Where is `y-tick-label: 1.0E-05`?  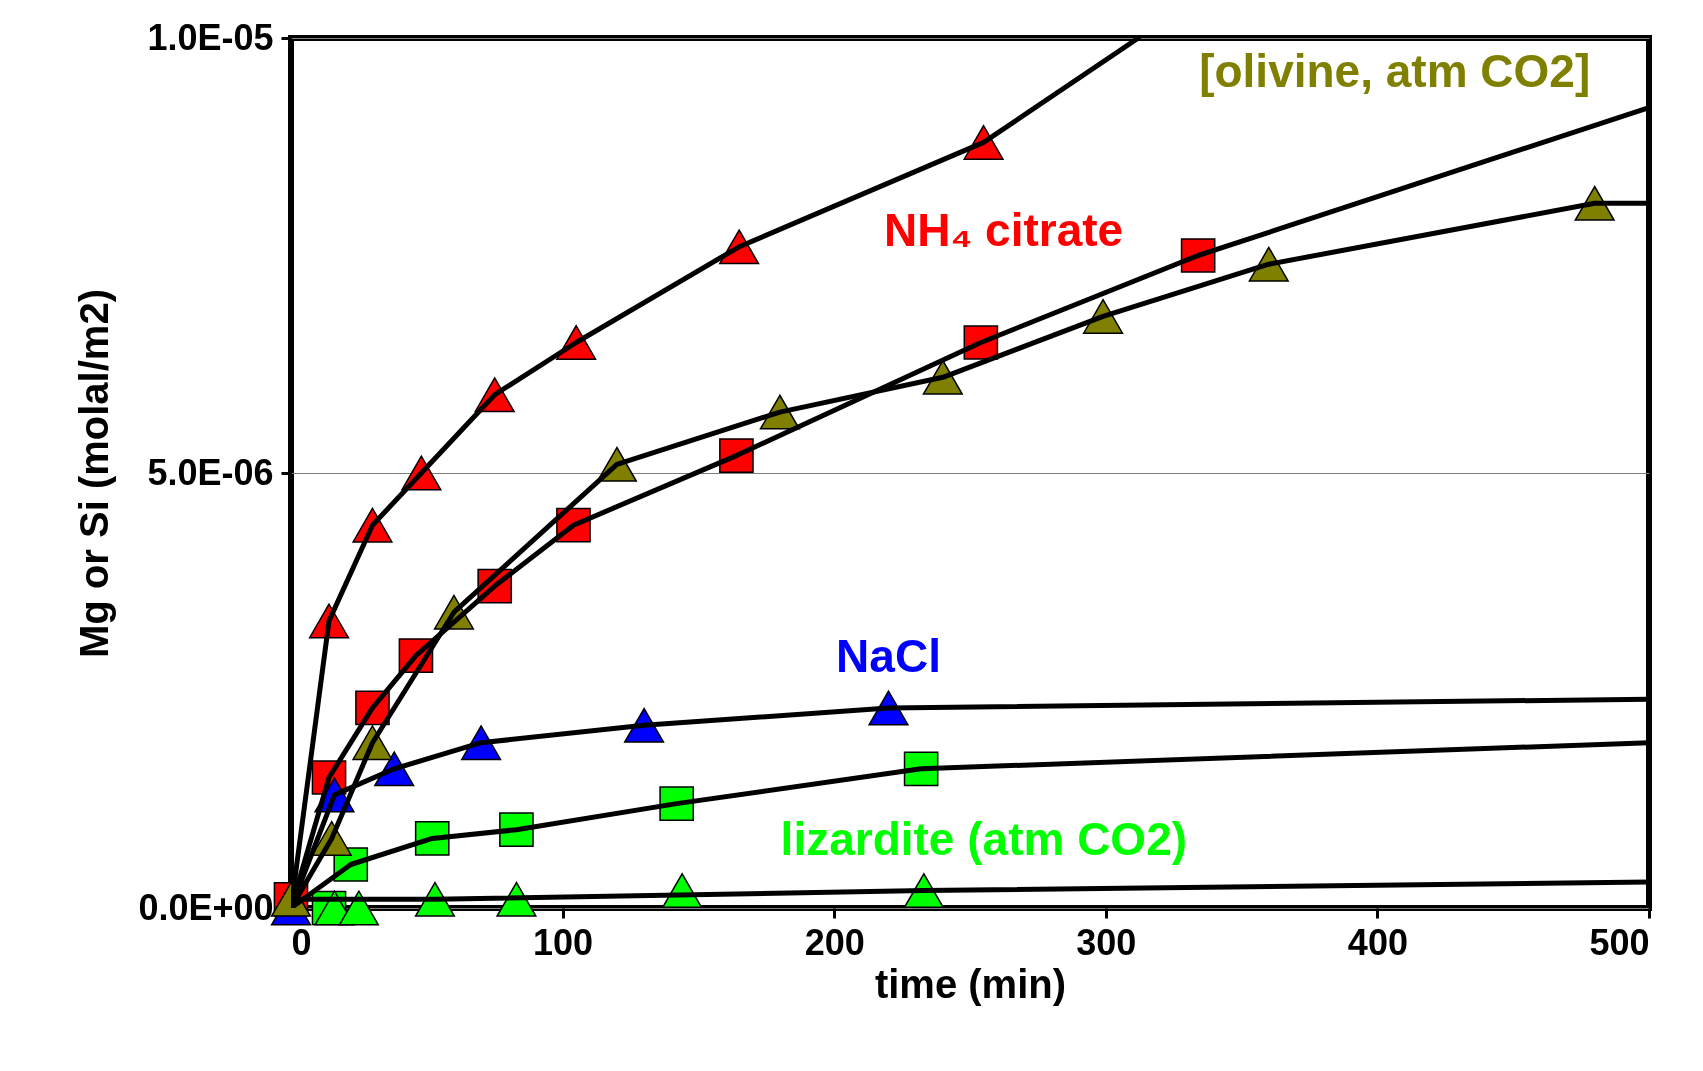 y-tick-label: 1.0E-05 is located at coordinates (210, 37).